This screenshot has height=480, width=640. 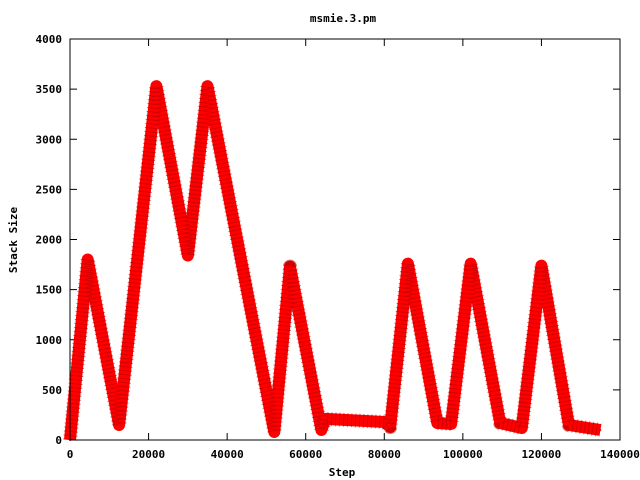 I want to click on y-tick-label: 3500, so click(x=49, y=89).